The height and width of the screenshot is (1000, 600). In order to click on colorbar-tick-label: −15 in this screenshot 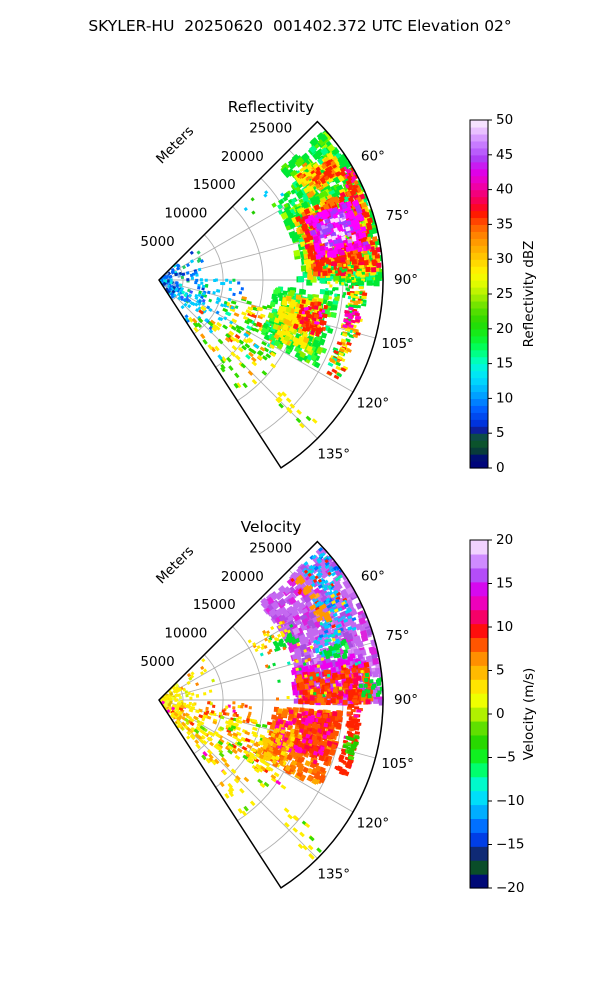, I will do `click(510, 845)`.